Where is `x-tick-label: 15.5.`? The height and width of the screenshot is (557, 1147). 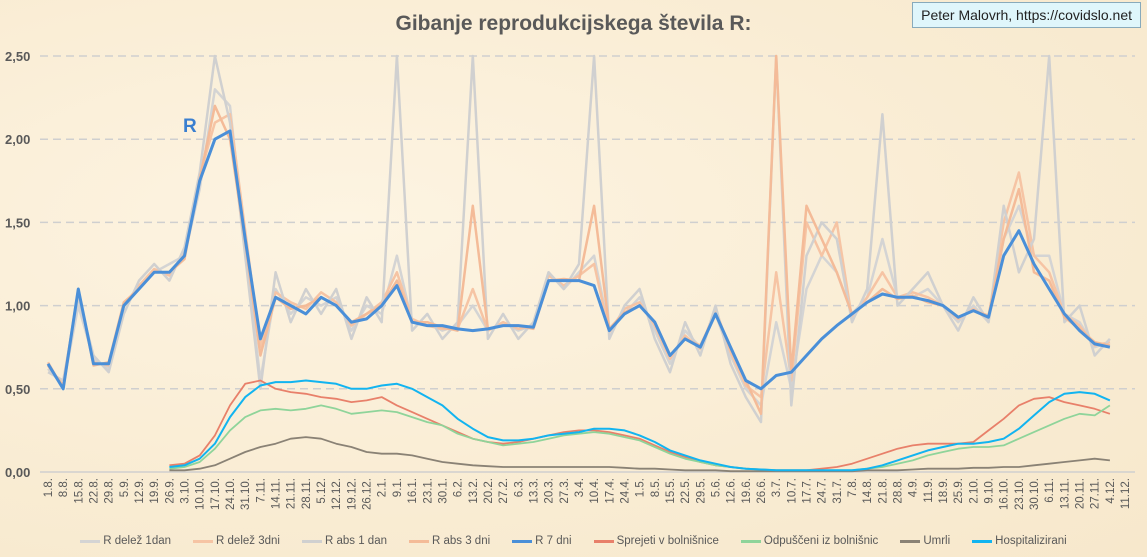
x-tick-label: 15.5. is located at coordinates (671, 491).